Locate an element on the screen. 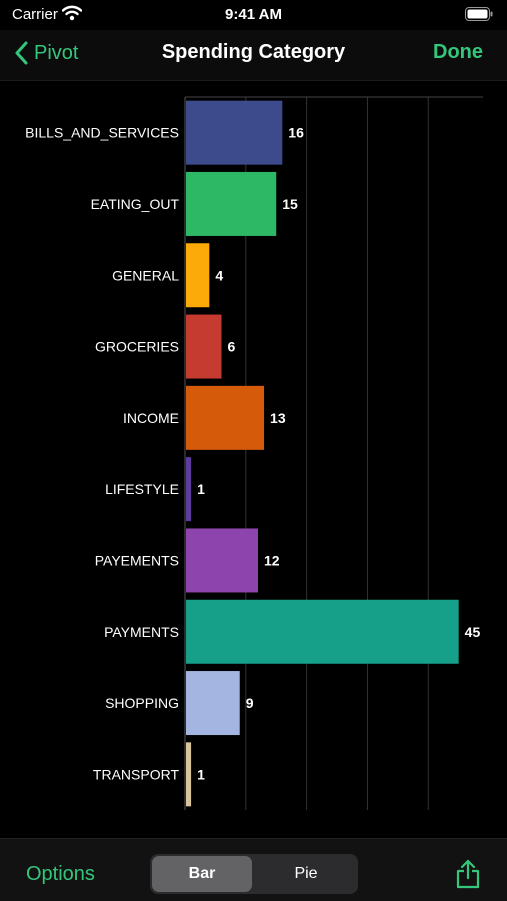  value-label: 45 is located at coordinates (473, 632).